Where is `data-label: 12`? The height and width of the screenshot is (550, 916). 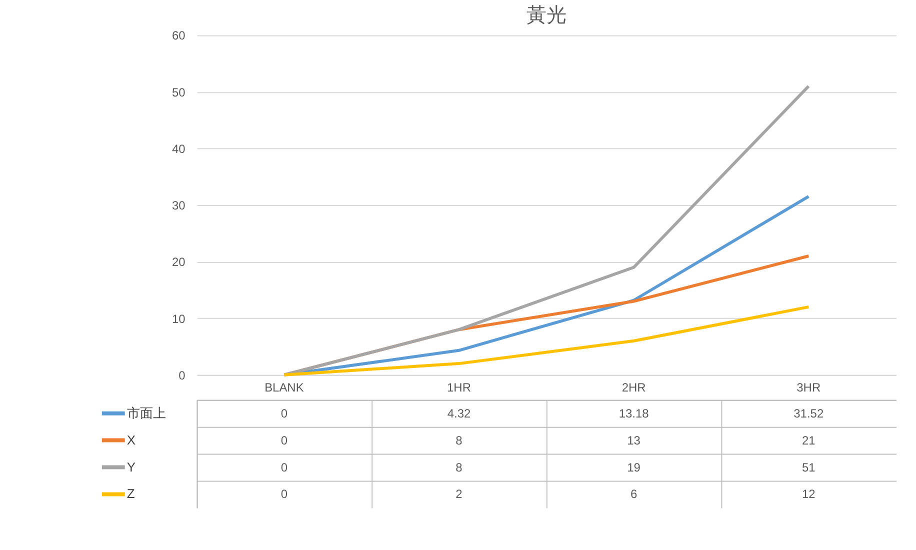 data-label: 12 is located at coordinates (809, 494).